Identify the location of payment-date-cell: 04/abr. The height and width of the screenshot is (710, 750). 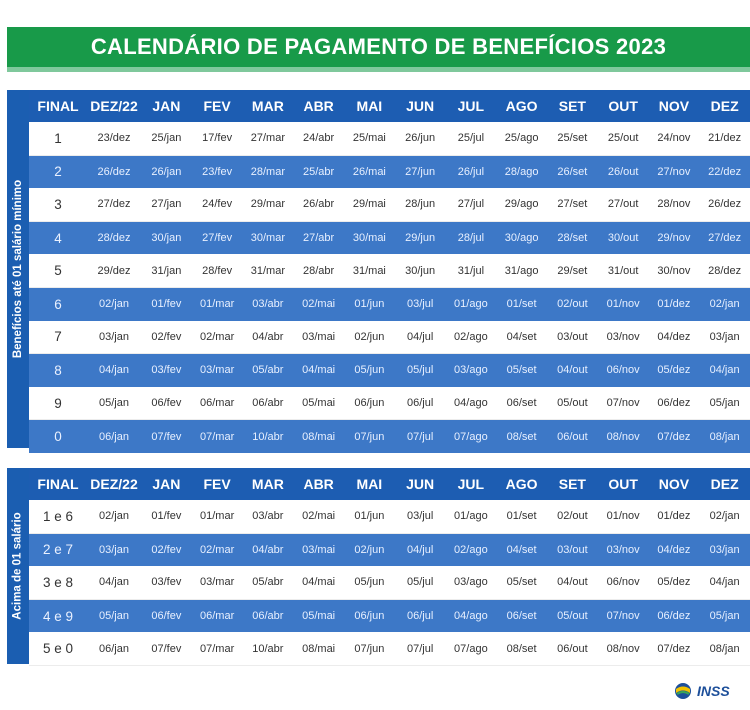
(268, 337).